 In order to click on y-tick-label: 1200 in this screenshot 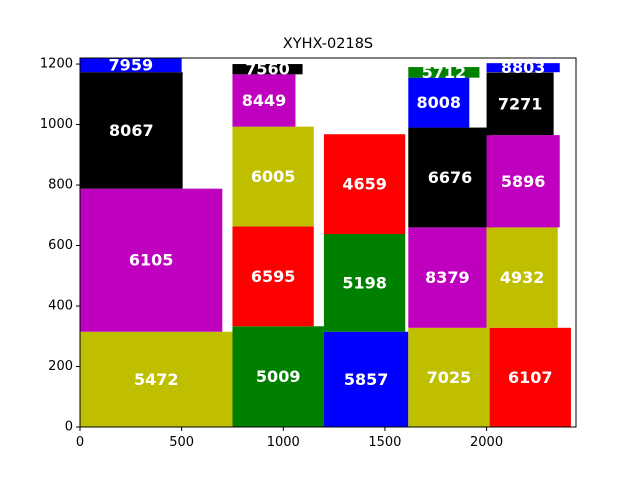, I will do `click(56, 64)`.